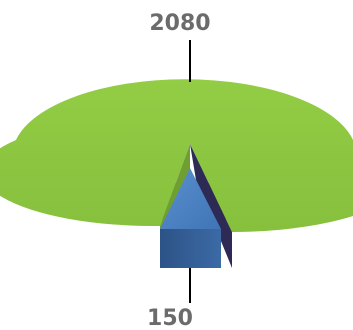  Describe the element at coordinates (175, 188) in the screenshot. I see `slice-large-inner-wall-left` at that location.